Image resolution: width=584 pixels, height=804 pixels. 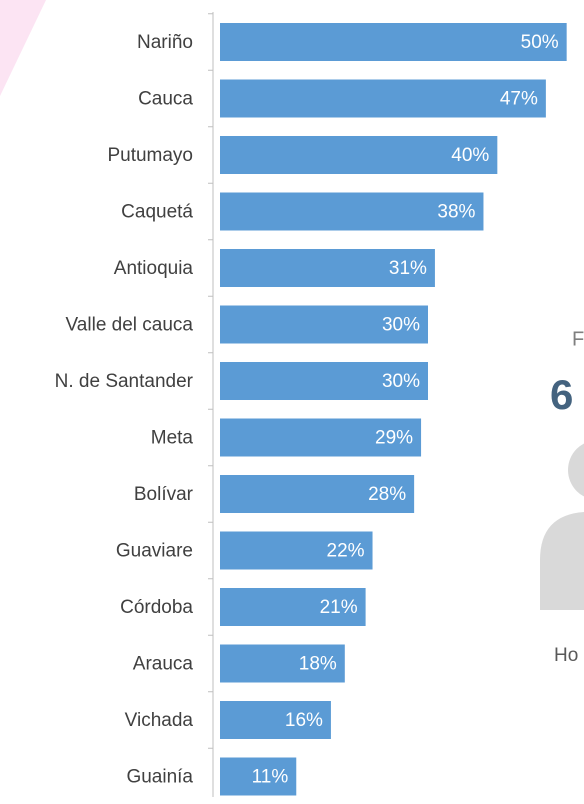 I want to click on data-label: 21%, so click(x=339, y=607).